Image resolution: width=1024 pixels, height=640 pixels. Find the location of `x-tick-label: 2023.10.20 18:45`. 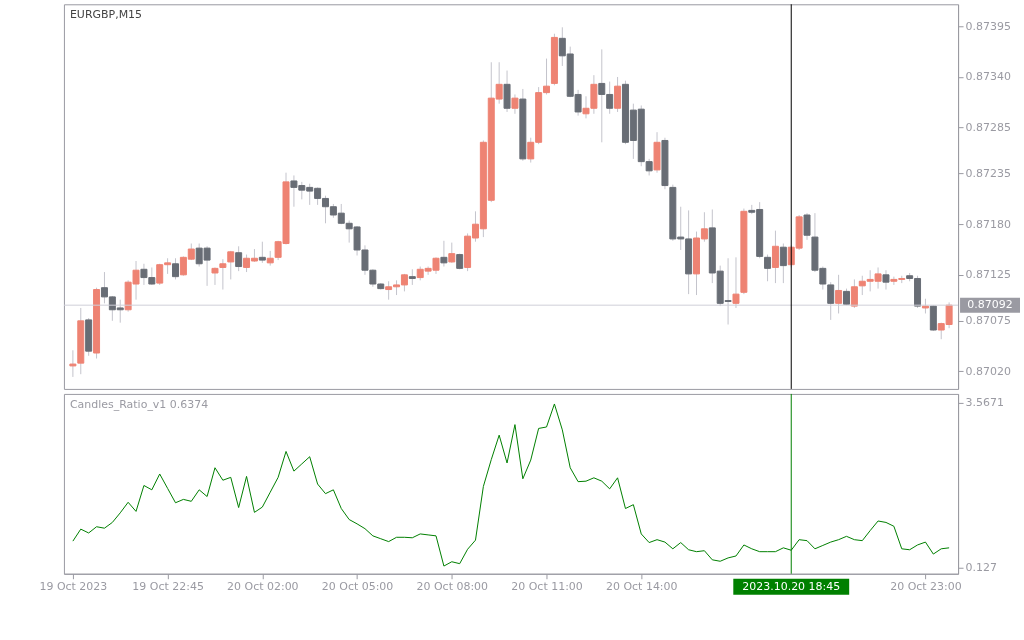

x-tick-label: 2023.10.20 18:45 is located at coordinates (791, 586).